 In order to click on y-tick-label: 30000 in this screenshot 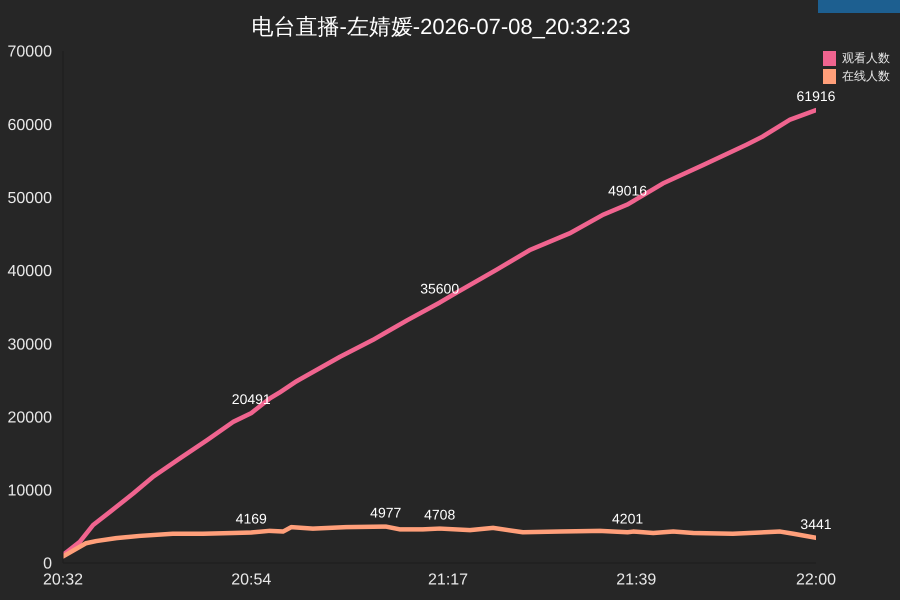, I will do `click(30, 345)`.